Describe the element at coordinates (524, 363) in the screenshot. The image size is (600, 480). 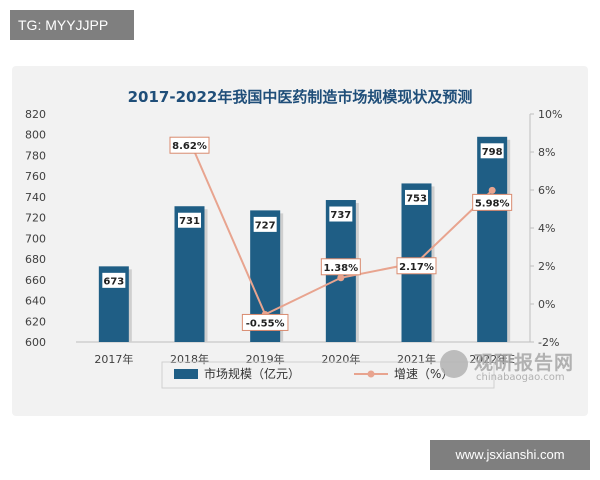
I see `watermark-name: 观研报告网` at that location.